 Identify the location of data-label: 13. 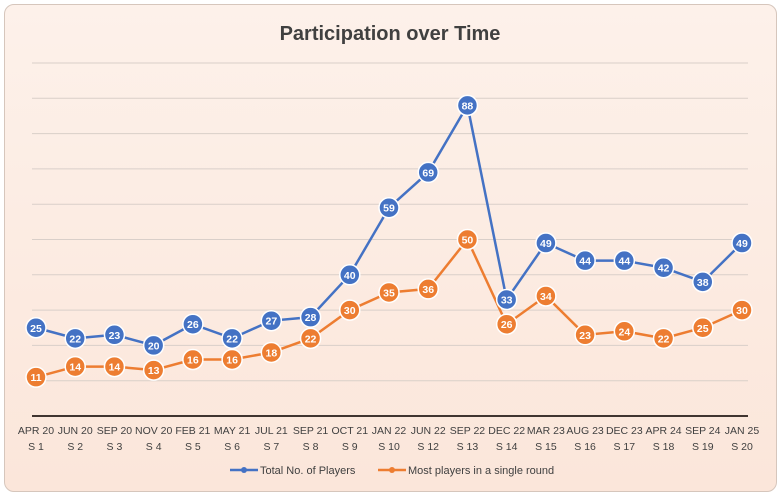
(154, 371).